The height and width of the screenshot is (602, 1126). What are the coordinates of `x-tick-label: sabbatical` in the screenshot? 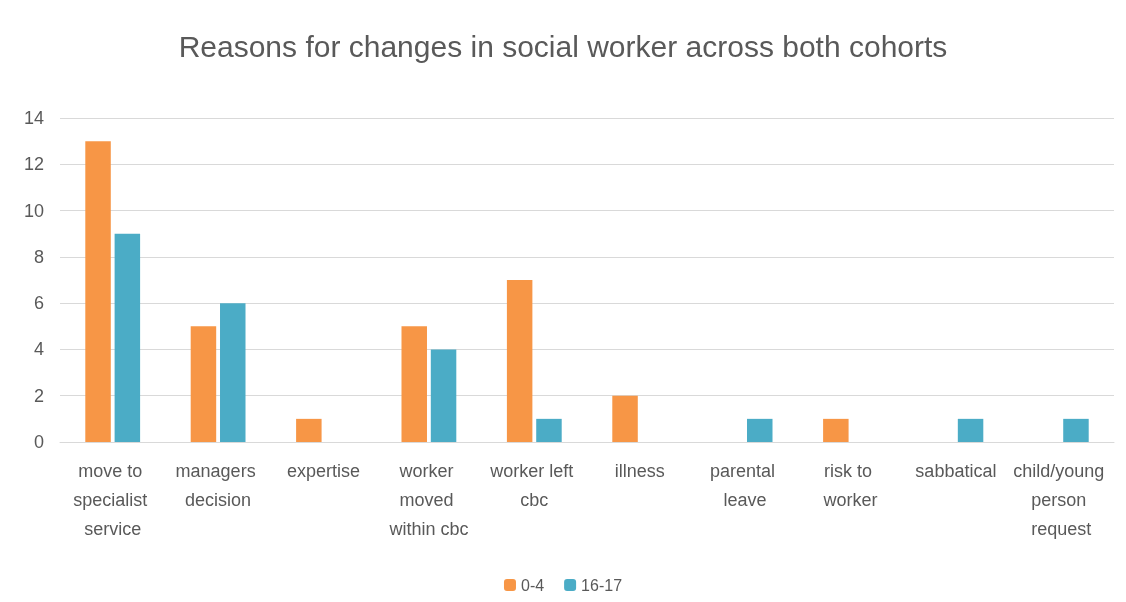 It's located at (956, 470).